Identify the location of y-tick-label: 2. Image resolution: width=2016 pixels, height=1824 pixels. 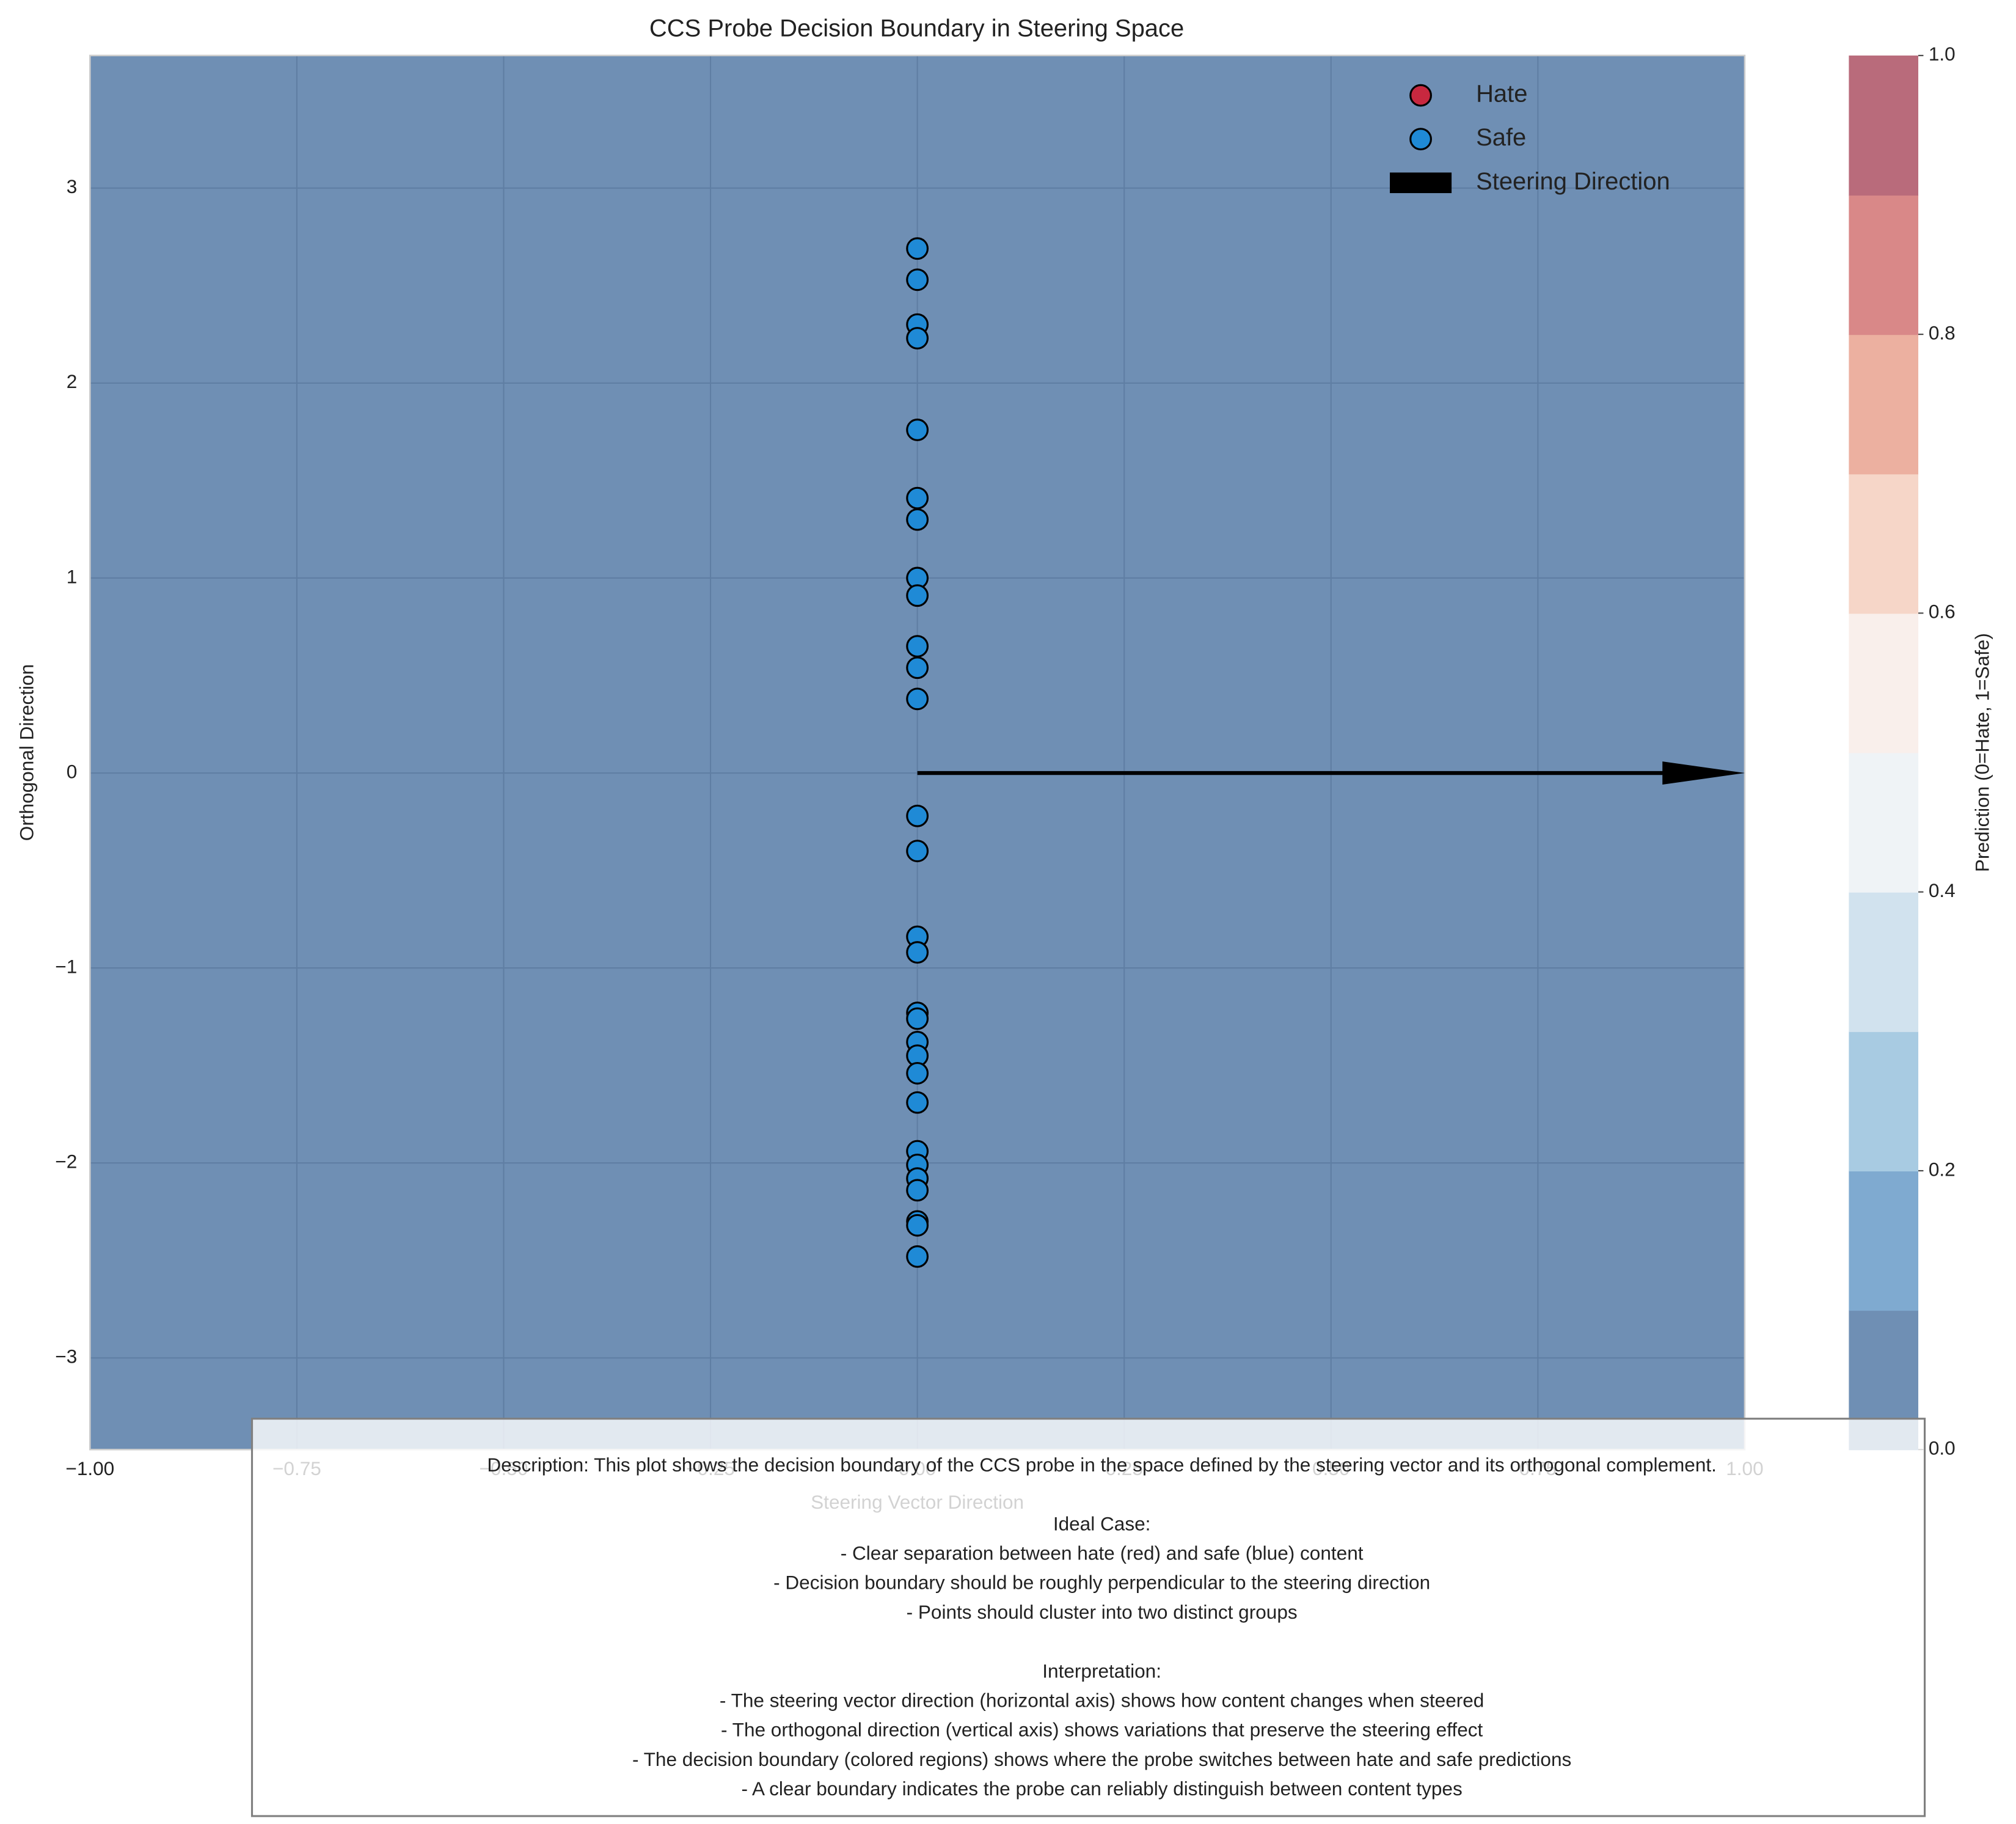
(73, 381).